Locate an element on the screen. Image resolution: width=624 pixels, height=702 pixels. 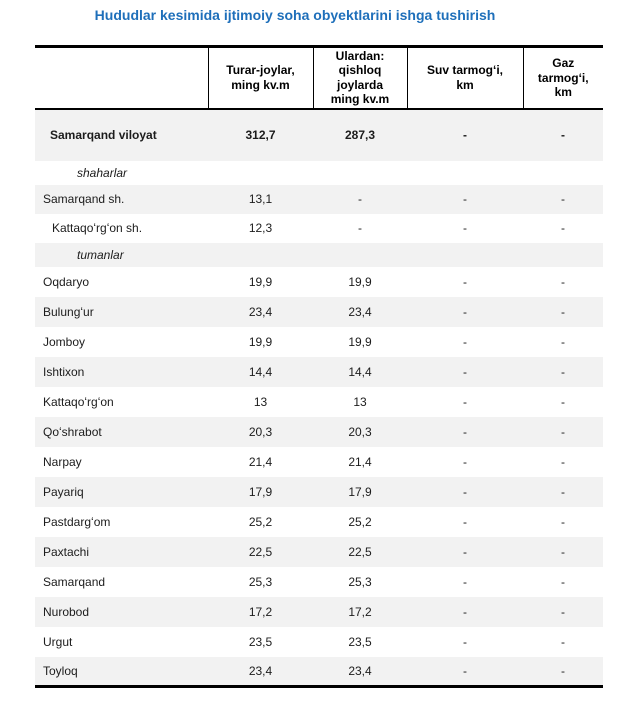
table-row: Samarqand viloyat 312,7 287,3 - - is located at coordinates (319, 134).